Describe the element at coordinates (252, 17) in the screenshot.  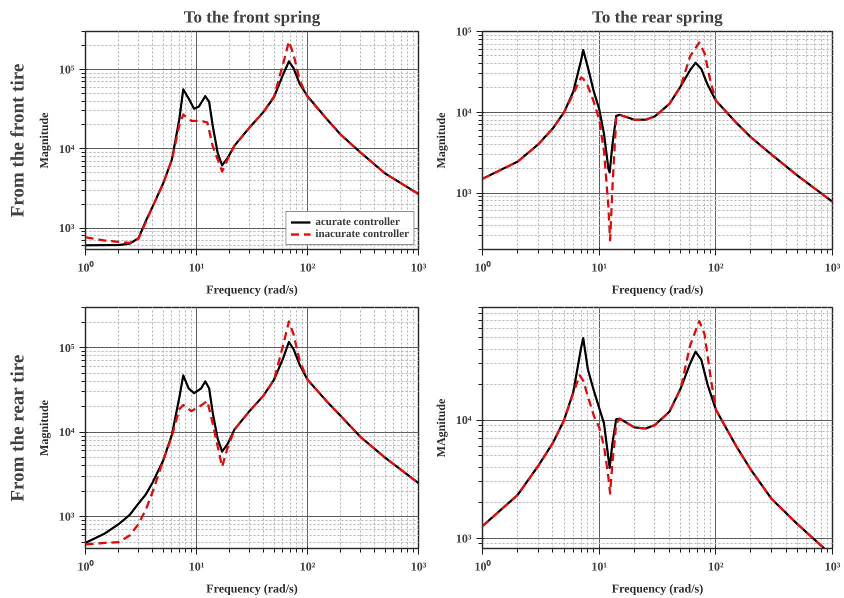
I see `chart-title: To the front spring` at that location.